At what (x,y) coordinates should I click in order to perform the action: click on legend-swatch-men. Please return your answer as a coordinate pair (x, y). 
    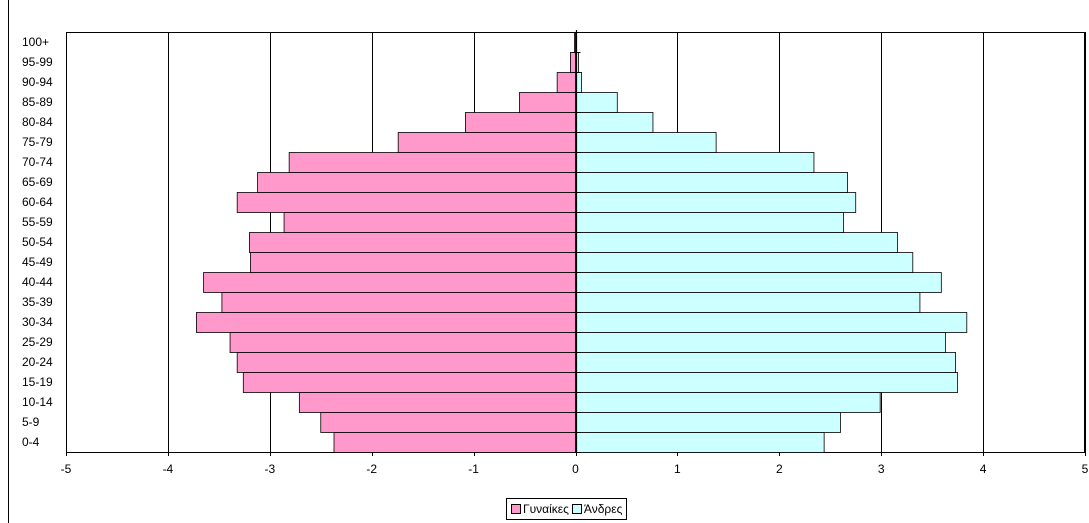
    Looking at the image, I should click on (576, 509).